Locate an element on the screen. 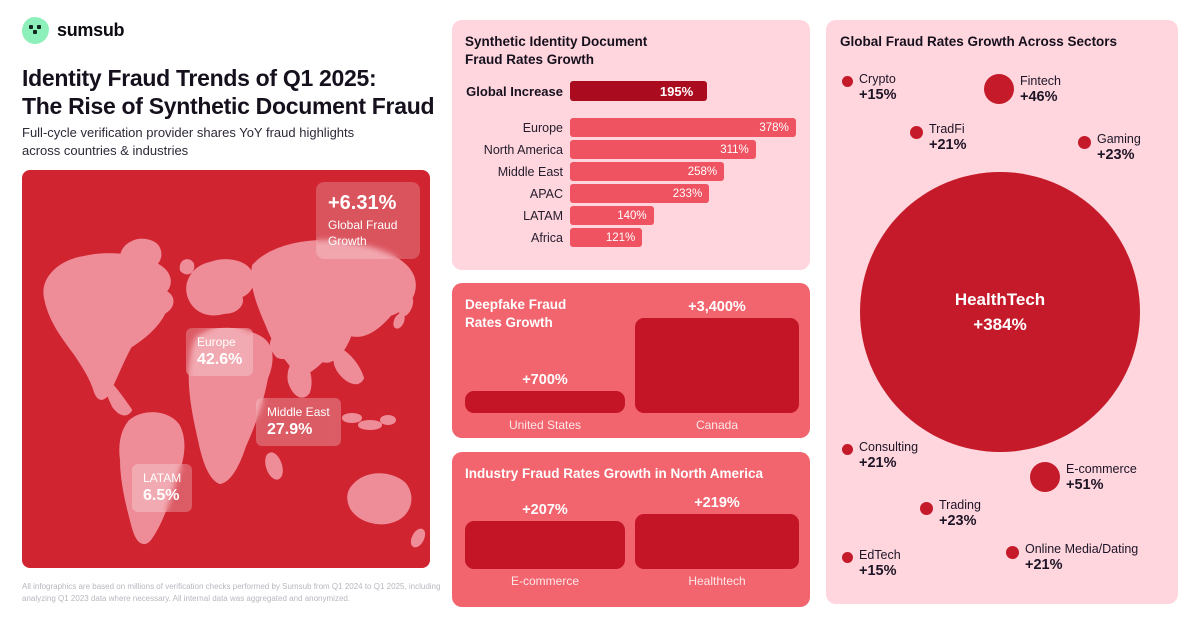 The width and height of the screenshot is (1200, 627). bar-row-africa: Africa 121% is located at coordinates (626, 237).